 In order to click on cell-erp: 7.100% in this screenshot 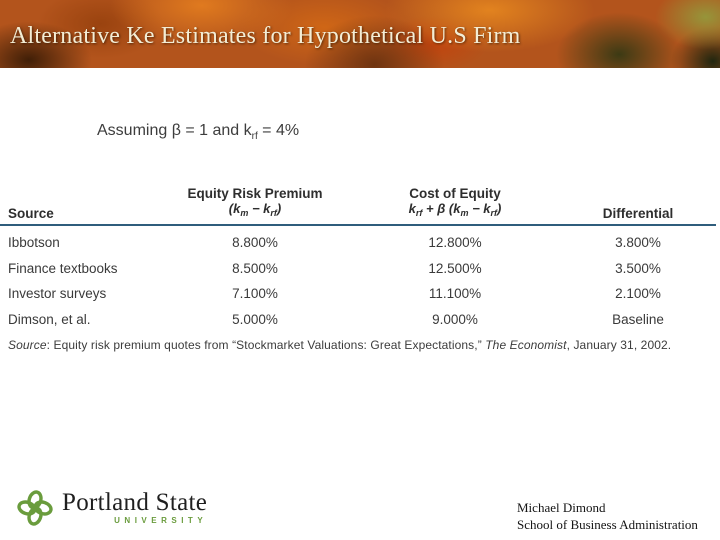, I will do `click(255, 294)`.